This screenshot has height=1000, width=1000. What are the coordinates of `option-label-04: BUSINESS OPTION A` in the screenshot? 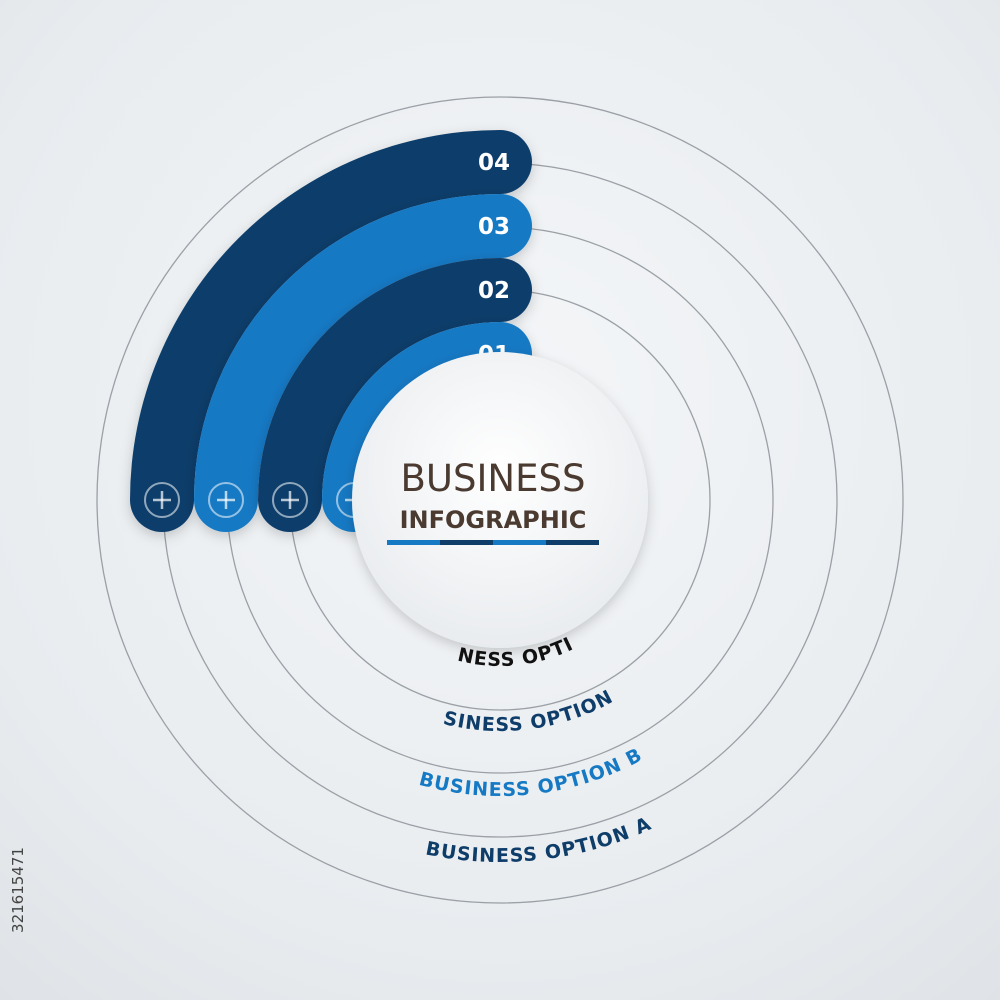 It's located at (539, 840).